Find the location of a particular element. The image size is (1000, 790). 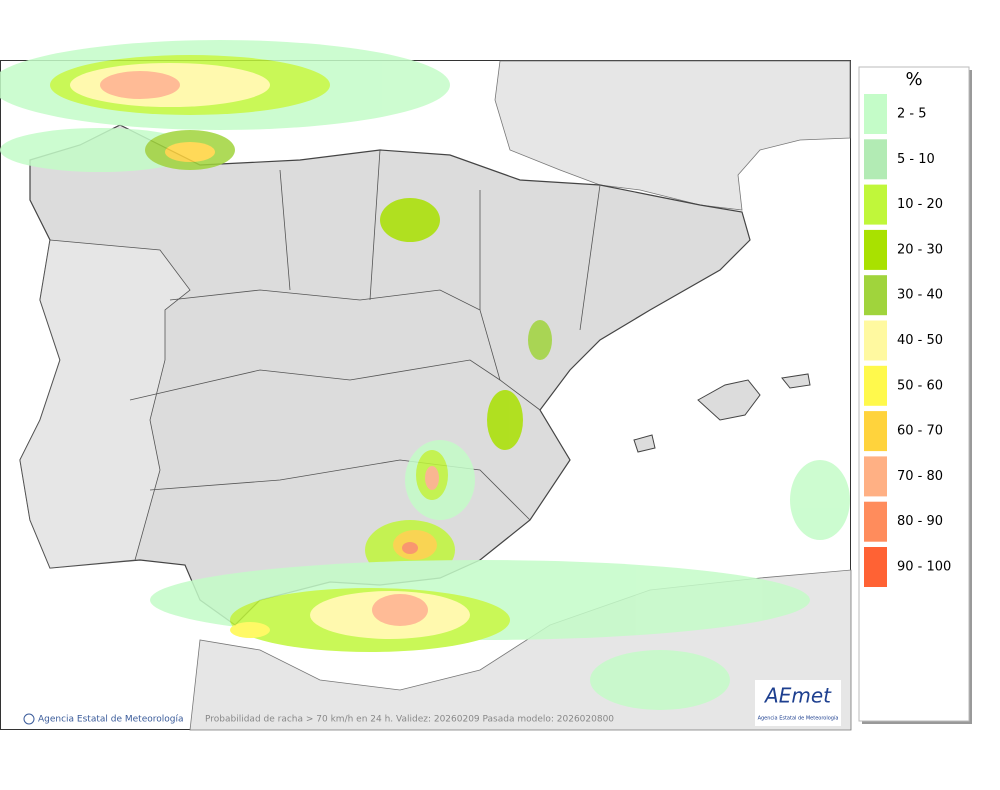

legend-label: 60 - 70 is located at coordinates (920, 431).